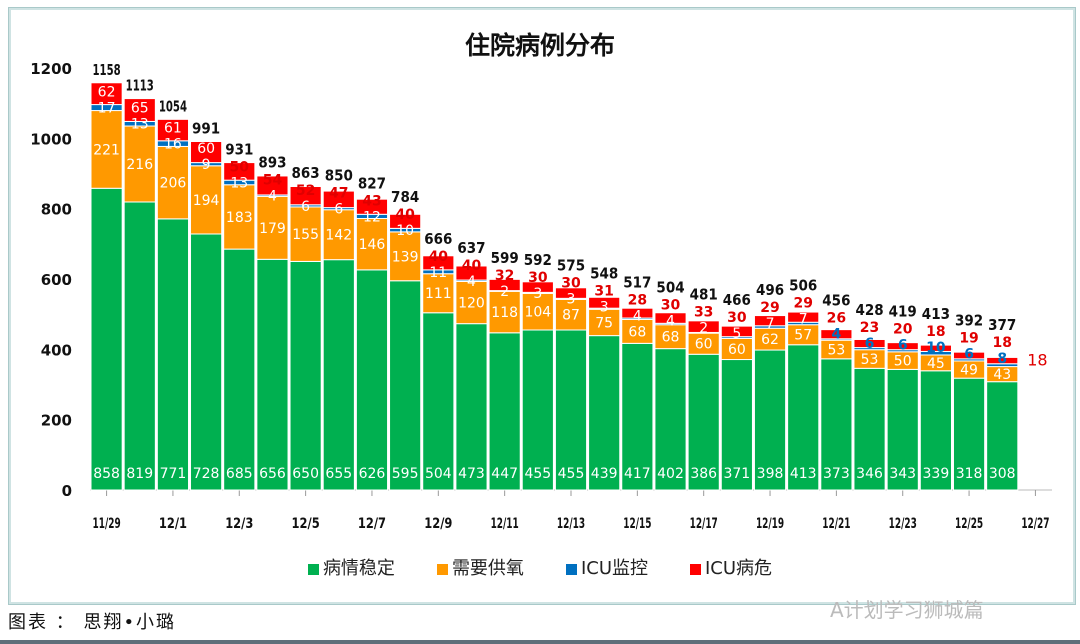 This screenshot has width=1080, height=644. What do you see at coordinates (107, 109) in the screenshot?
I see `data-label: 17` at bounding box center [107, 109].